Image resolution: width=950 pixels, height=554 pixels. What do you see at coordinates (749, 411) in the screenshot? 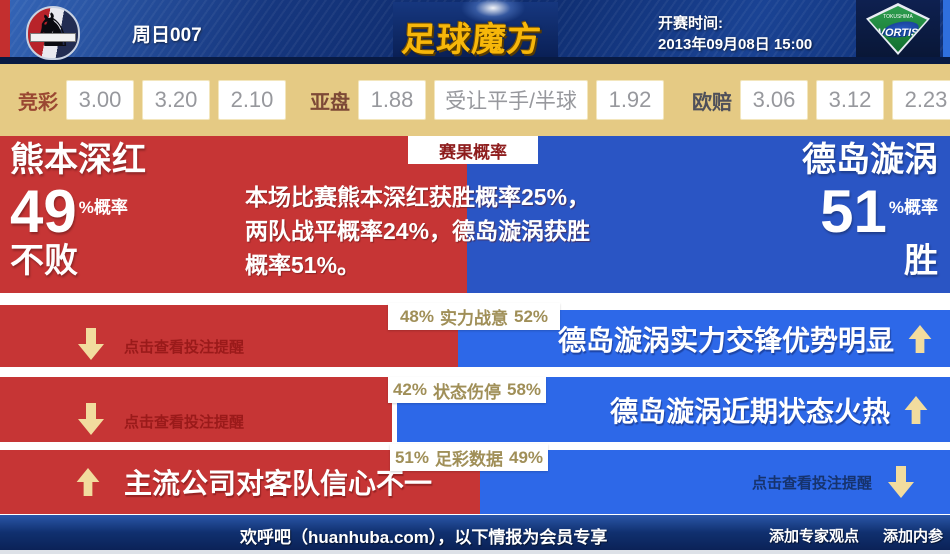
I see `away-form-message: 德岛漩涡近期状态火热` at bounding box center [749, 411].